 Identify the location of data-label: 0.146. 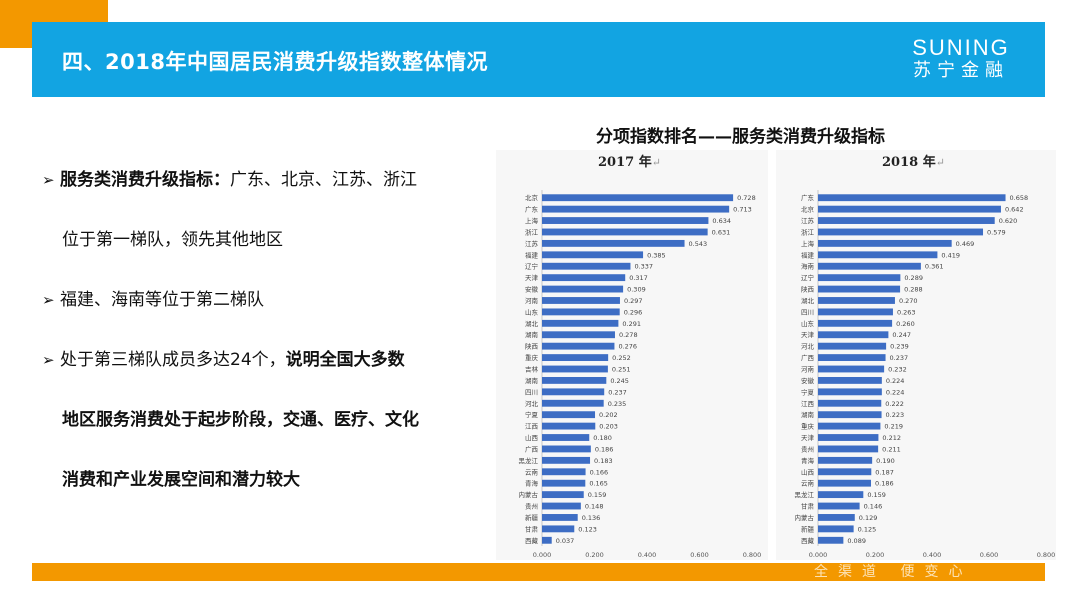
(873, 507).